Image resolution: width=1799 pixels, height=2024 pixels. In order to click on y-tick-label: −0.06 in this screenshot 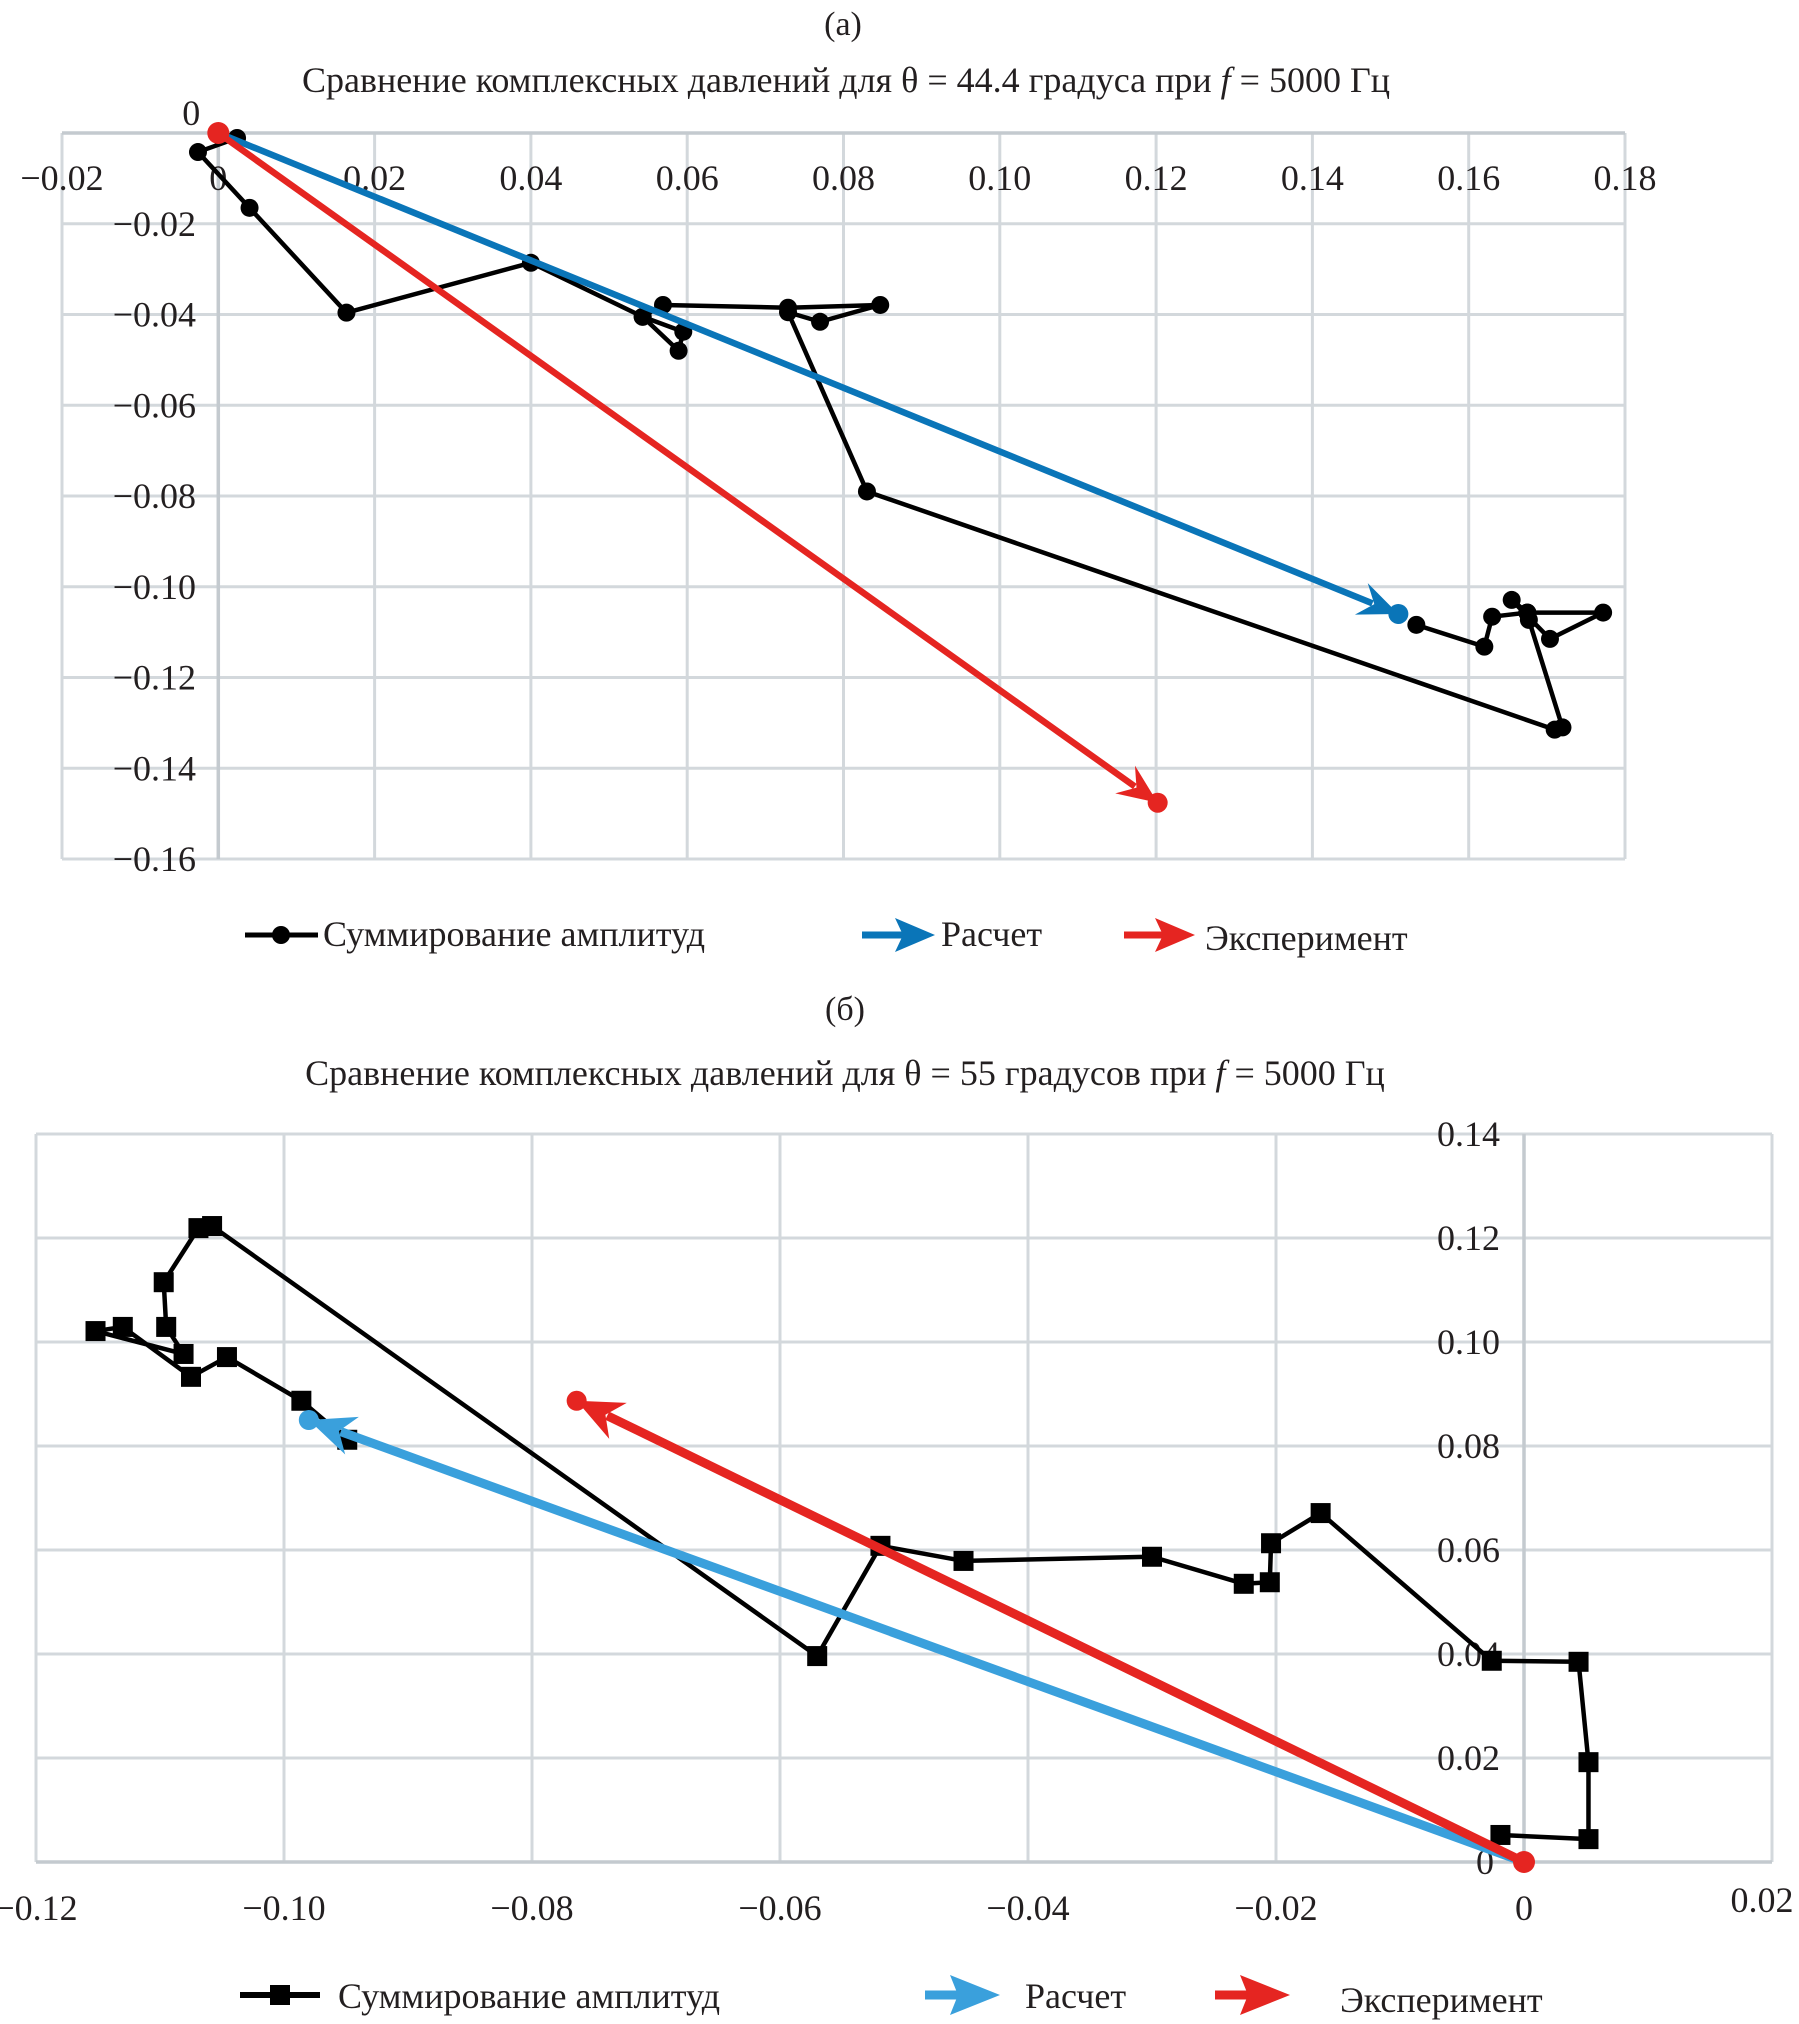, I will do `click(154, 405)`.